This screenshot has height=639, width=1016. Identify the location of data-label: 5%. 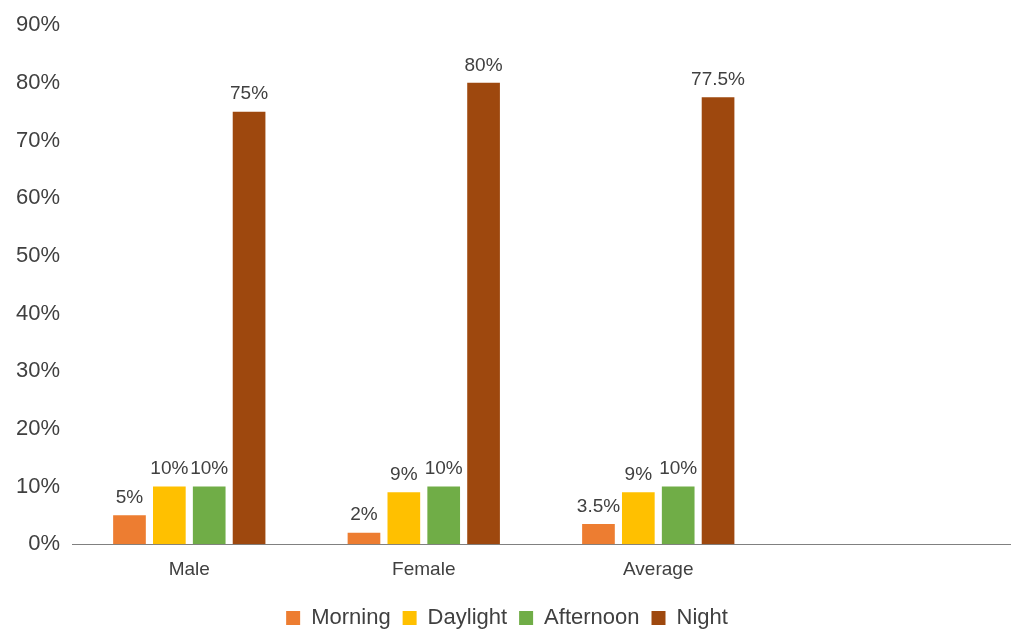
(129, 497).